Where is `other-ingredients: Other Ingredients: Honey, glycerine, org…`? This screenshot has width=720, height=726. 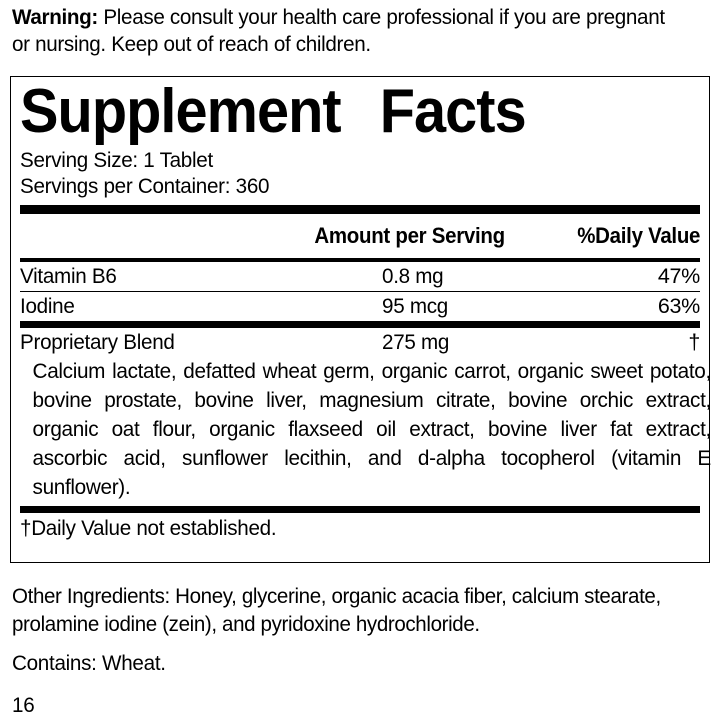 other-ingredients: Other Ingredients: Honey, glycerine, org… is located at coordinates (336, 610).